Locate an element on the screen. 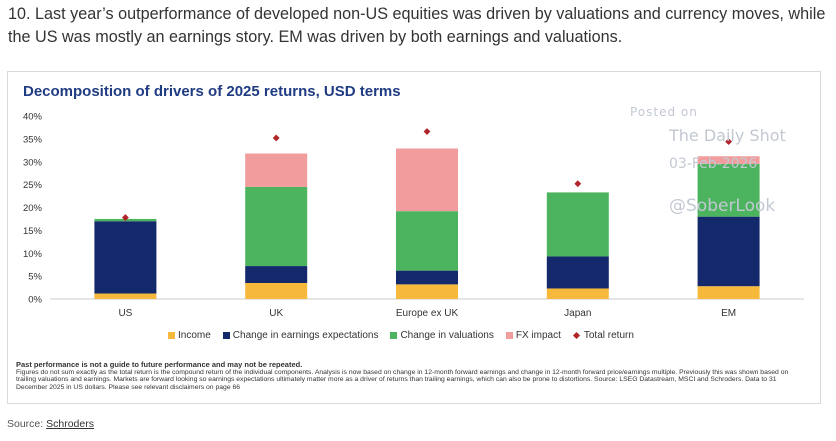  y-tick-label: 40% is located at coordinates (33, 117).